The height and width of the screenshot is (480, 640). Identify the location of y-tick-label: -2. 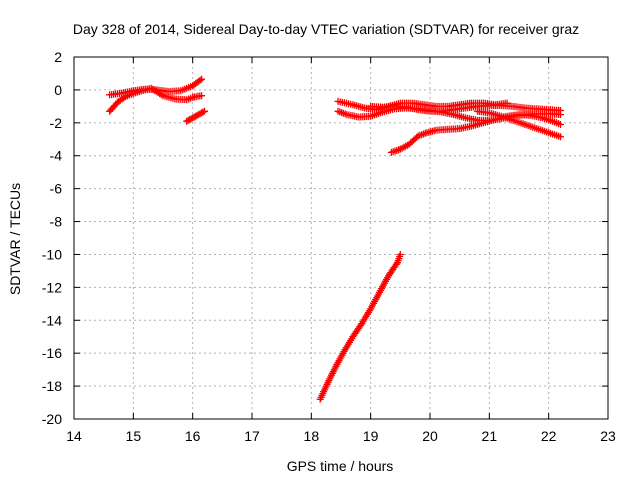
(56, 123).